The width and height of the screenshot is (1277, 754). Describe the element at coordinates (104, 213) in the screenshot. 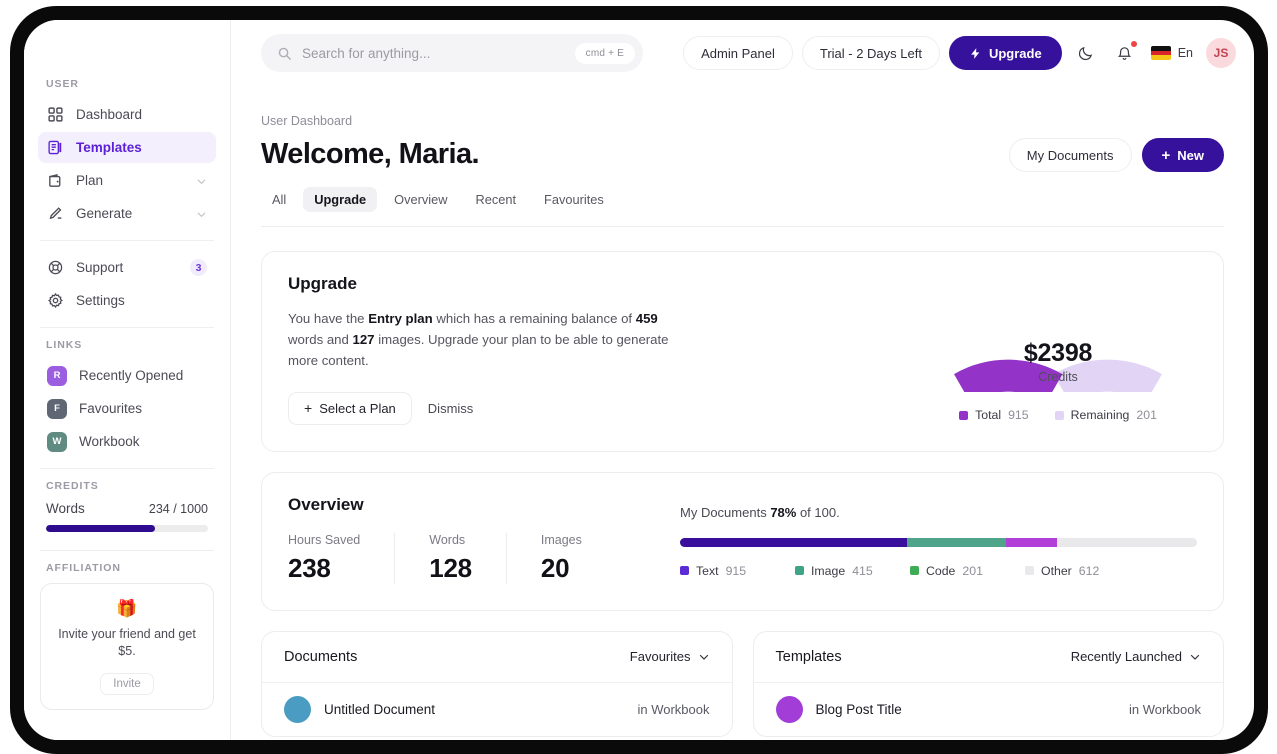

I see `sidebar-item-generate-label: Generate` at that location.